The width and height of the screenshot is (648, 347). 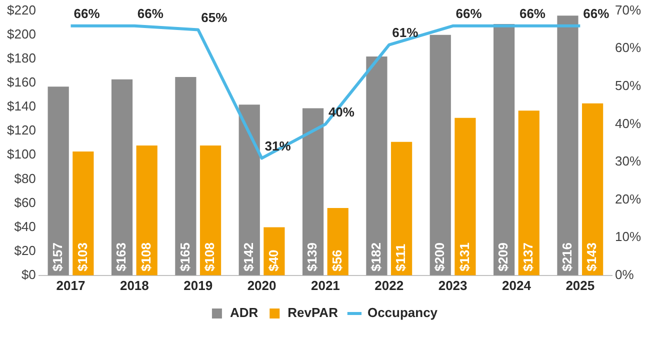 What do you see at coordinates (21, 58) in the screenshot?
I see `y-tick-label: $180` at bounding box center [21, 58].